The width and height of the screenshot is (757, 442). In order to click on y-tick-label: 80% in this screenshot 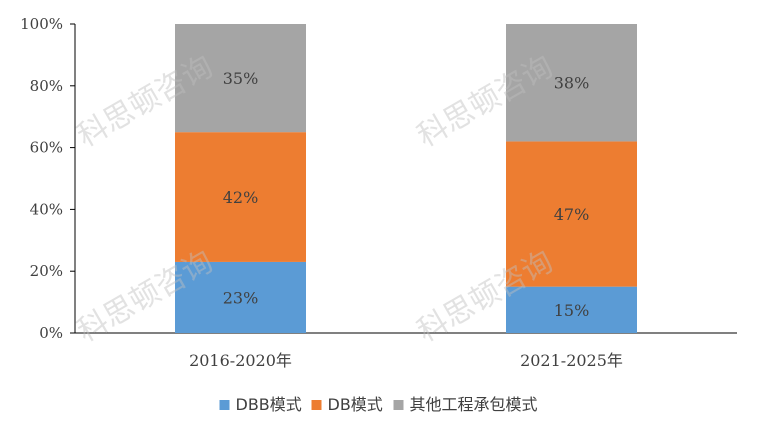, I will do `click(46, 86)`.